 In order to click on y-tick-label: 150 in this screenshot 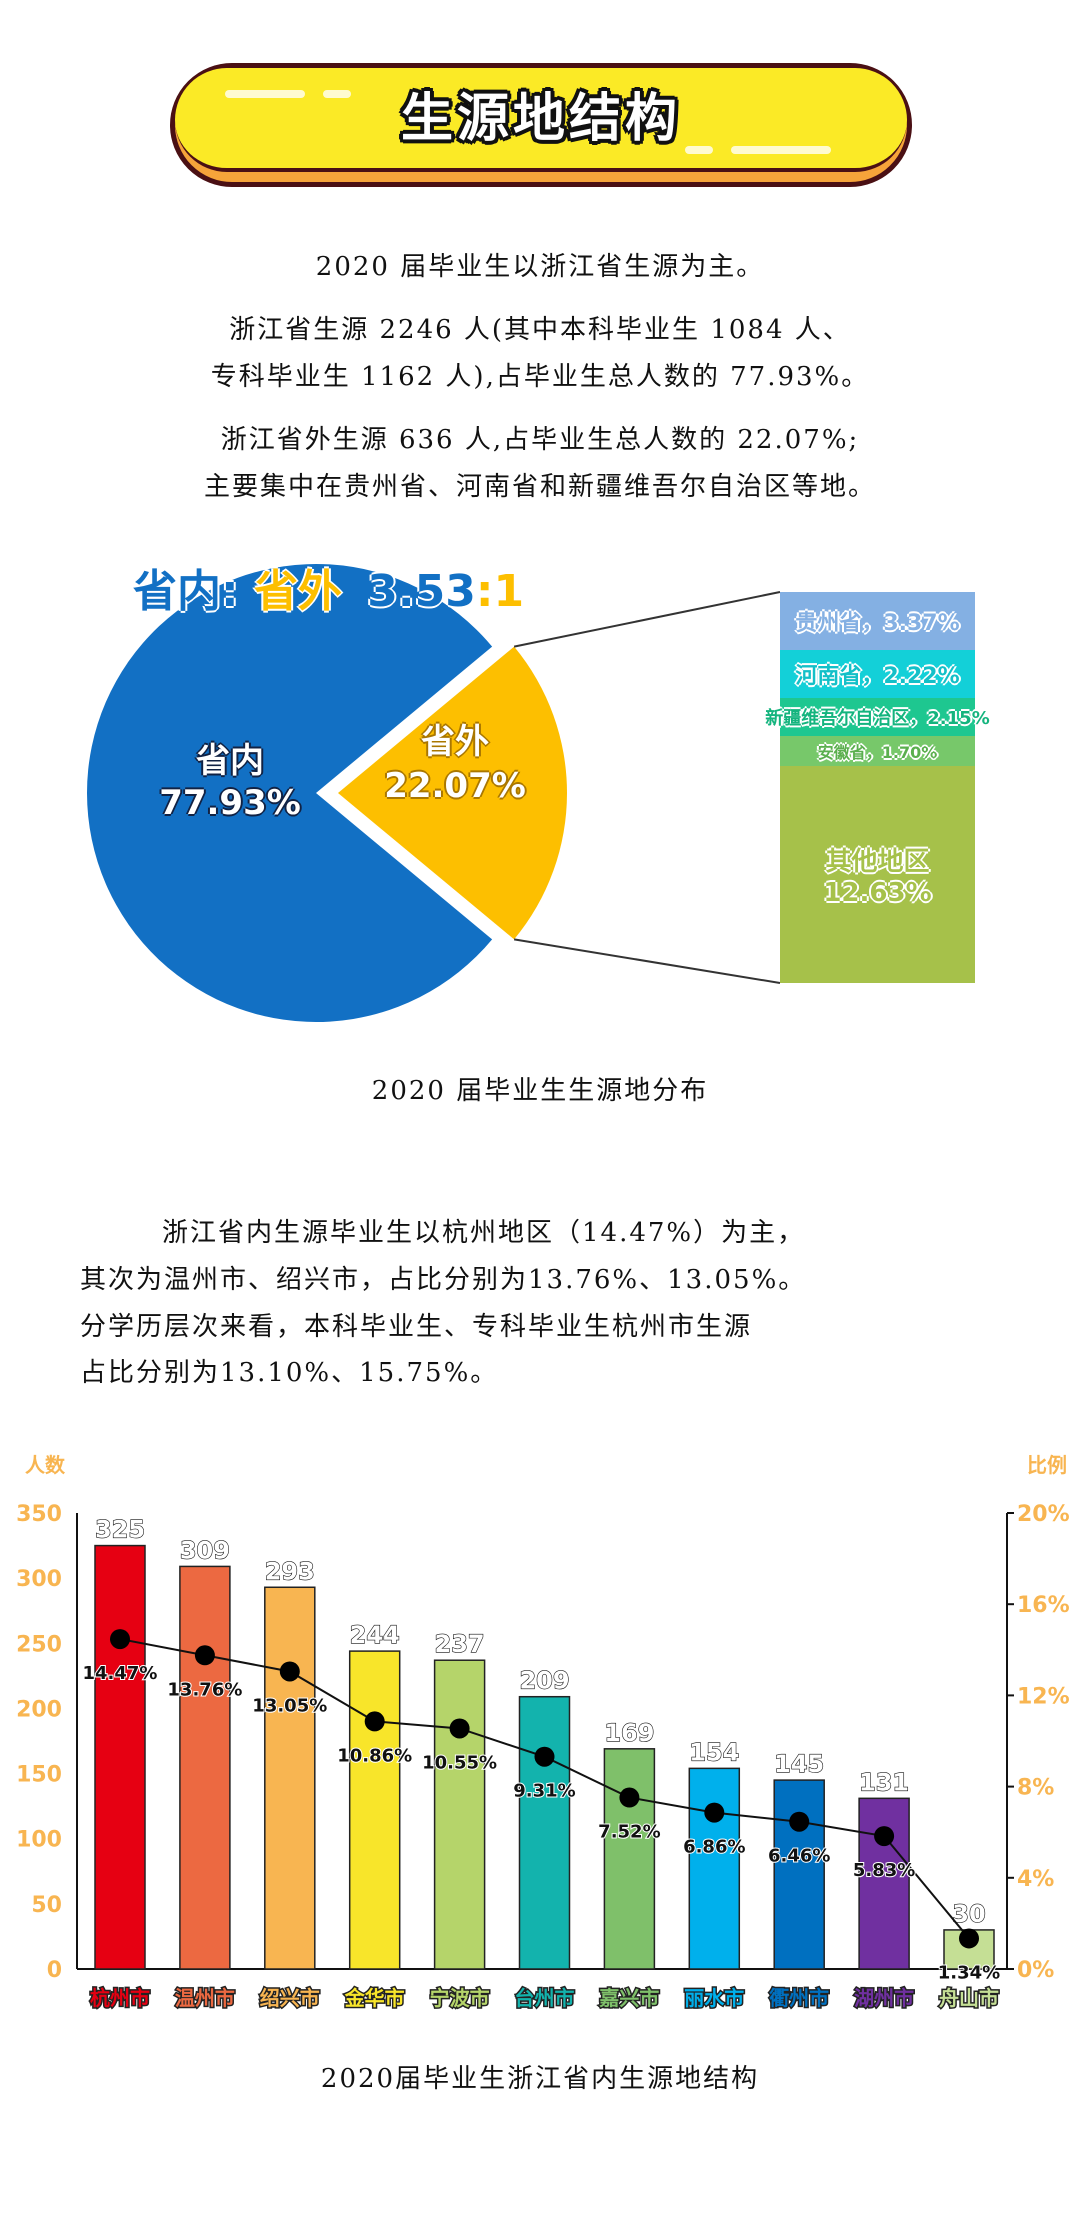, I will do `click(39, 1775)`.